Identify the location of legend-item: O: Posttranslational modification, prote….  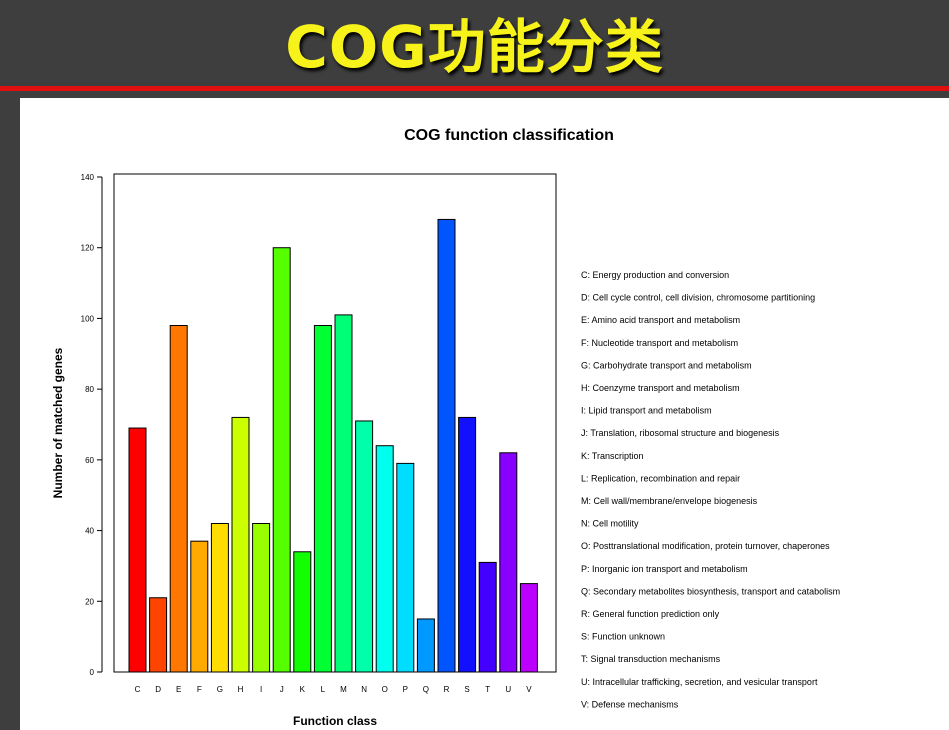
(705, 546).